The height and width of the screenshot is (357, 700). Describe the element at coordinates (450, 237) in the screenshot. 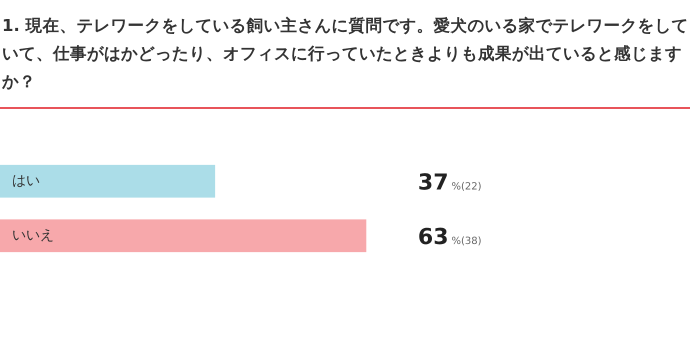

I see `data-label: 63%(38)` at that location.